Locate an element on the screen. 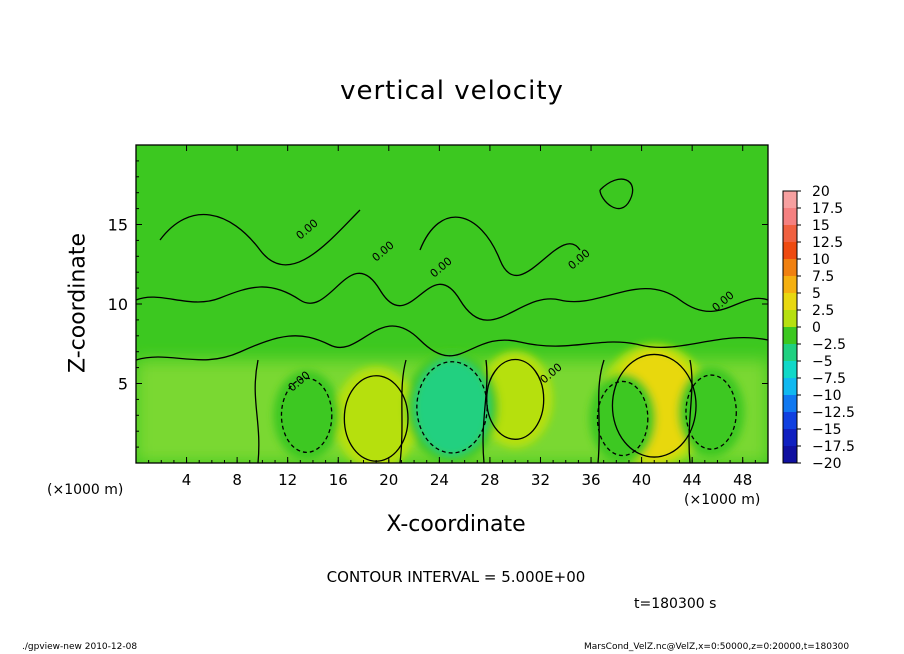  x-unit-label-left: (×1000 m) is located at coordinates (85, 490).